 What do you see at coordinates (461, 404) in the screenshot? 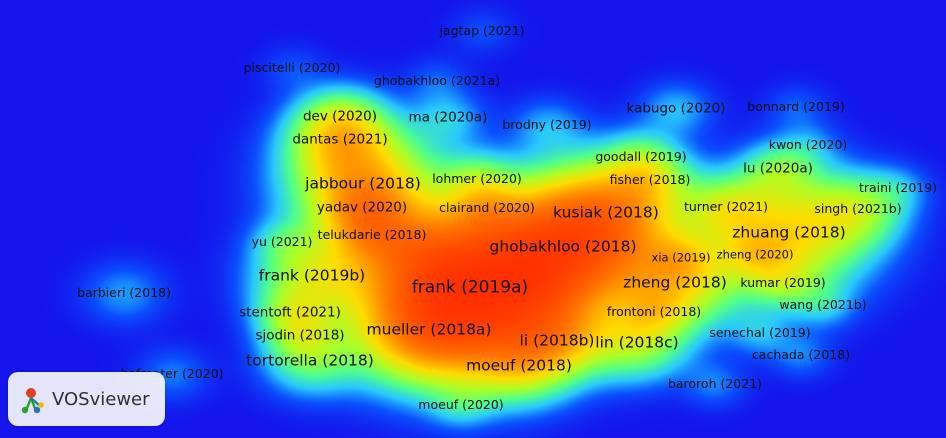
I see `label-moeuf-2020: moeuf (2020)` at bounding box center [461, 404].